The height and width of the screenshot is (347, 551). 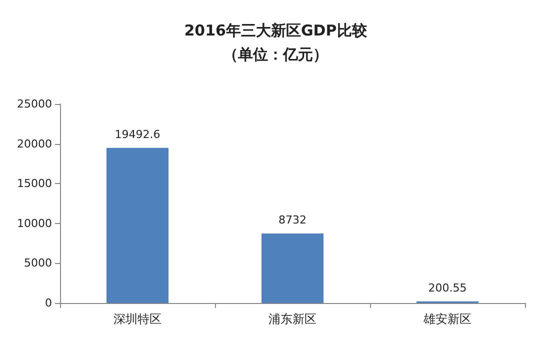 What do you see at coordinates (38, 263) in the screenshot?
I see `y-tick-label: 5000` at bounding box center [38, 263].